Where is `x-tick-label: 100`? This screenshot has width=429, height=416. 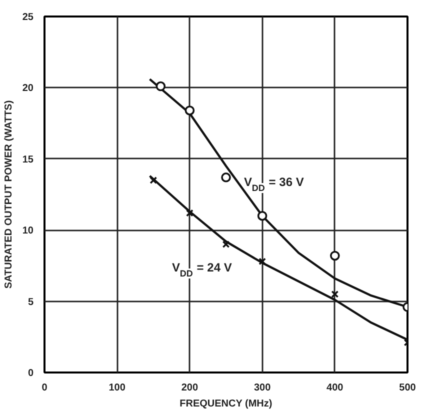 x-tick-label: 100 is located at coordinates (117, 388).